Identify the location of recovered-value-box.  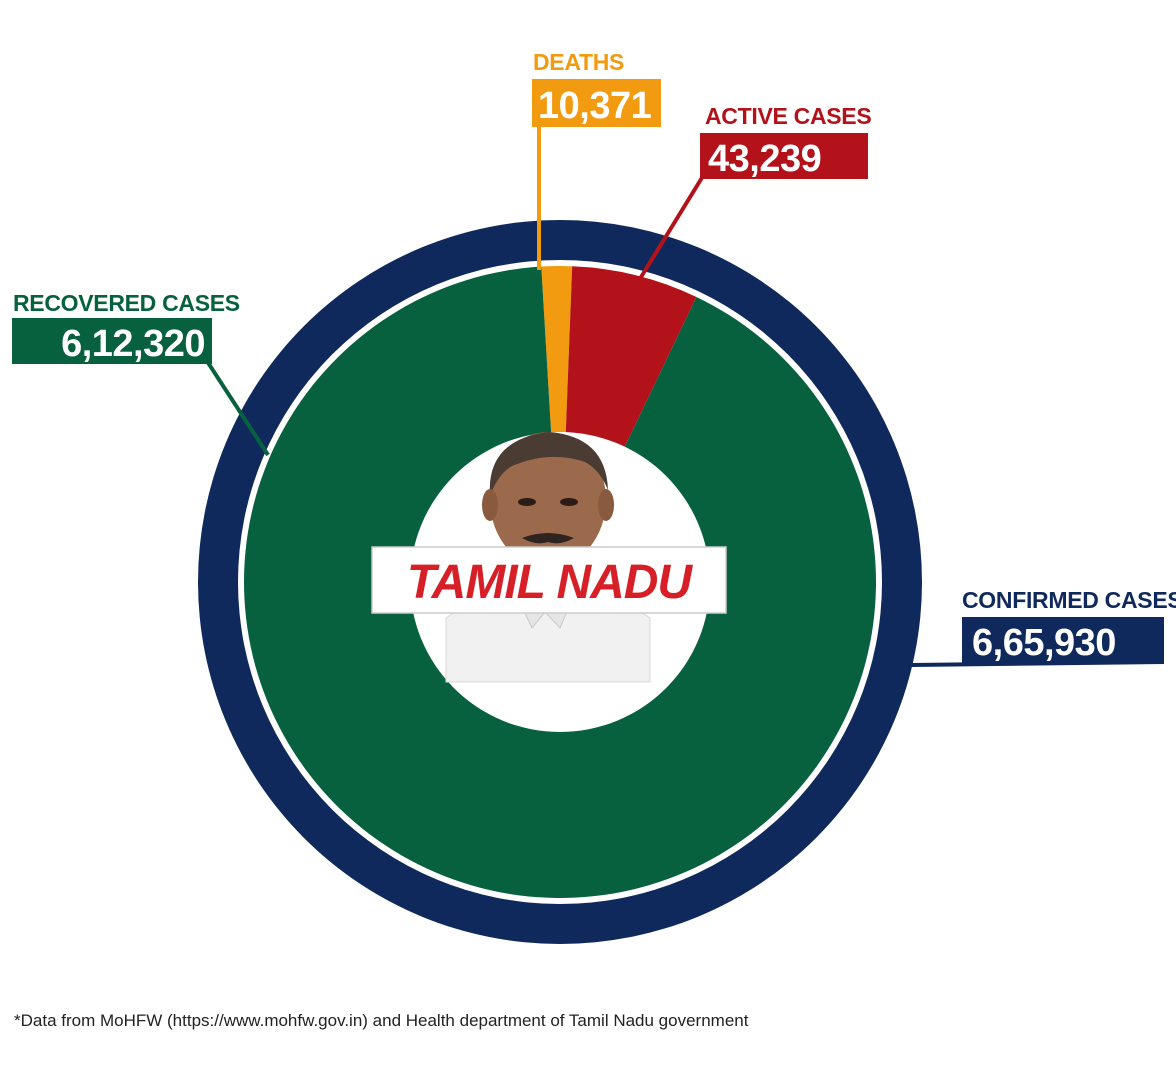
(112, 341).